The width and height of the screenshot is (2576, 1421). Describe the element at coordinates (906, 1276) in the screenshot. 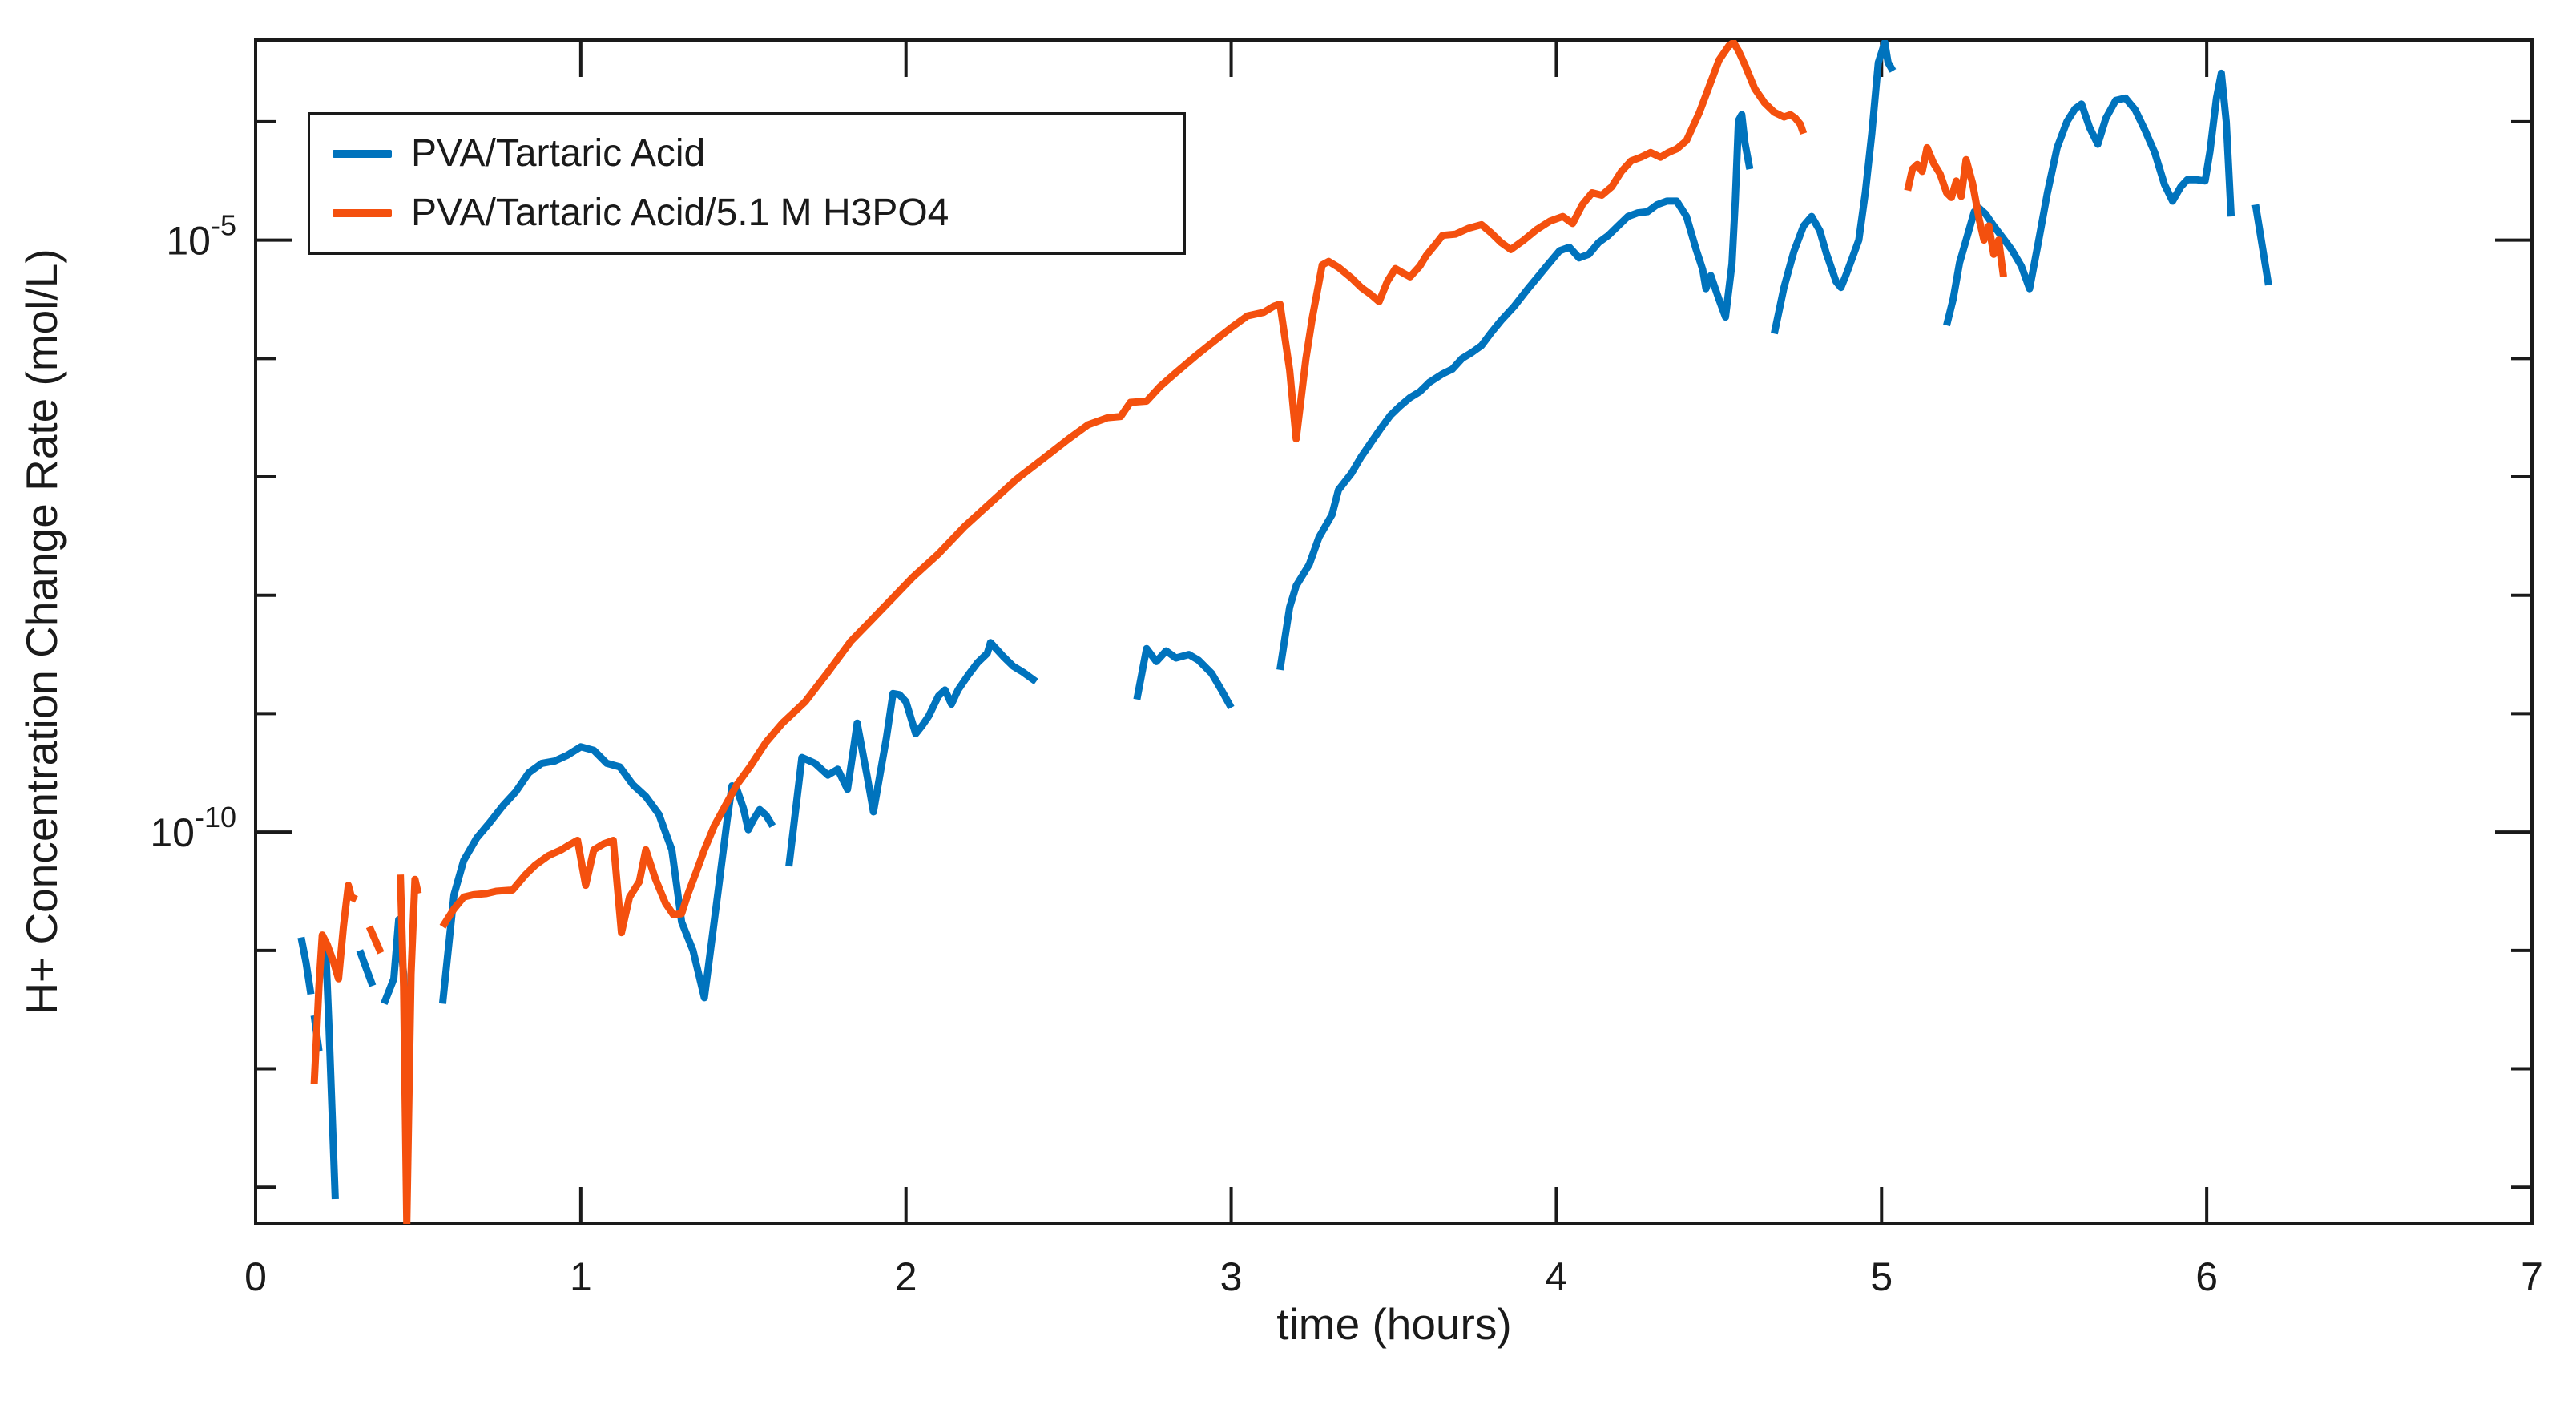

I see `x-tick-label: 2` at that location.